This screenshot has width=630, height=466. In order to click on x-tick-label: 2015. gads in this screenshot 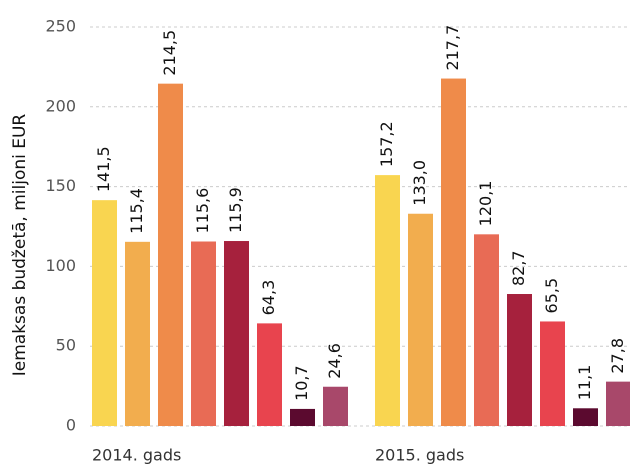, I will do `click(419, 455)`.